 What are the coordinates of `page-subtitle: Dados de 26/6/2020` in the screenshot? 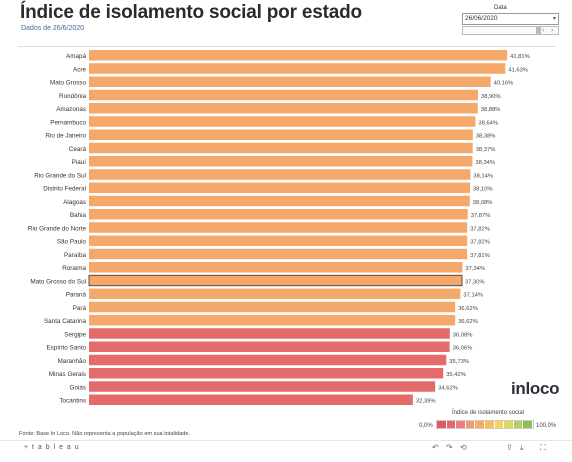 It's located at (53, 28).